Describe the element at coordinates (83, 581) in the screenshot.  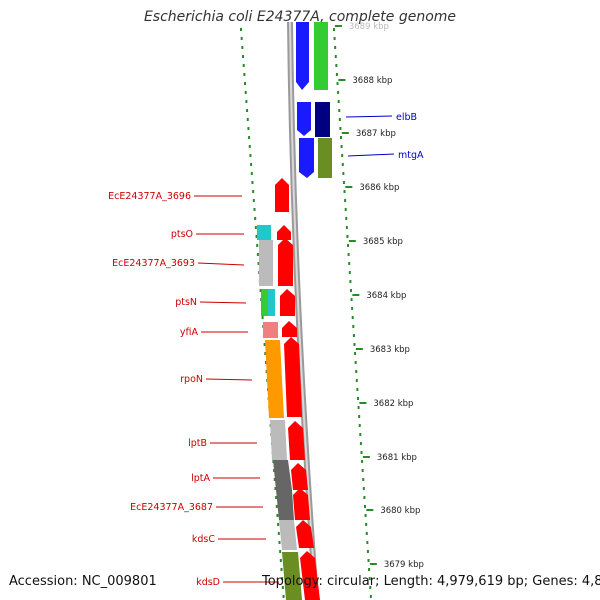
I see `accession-text: Accession: NC_009801` at that location.